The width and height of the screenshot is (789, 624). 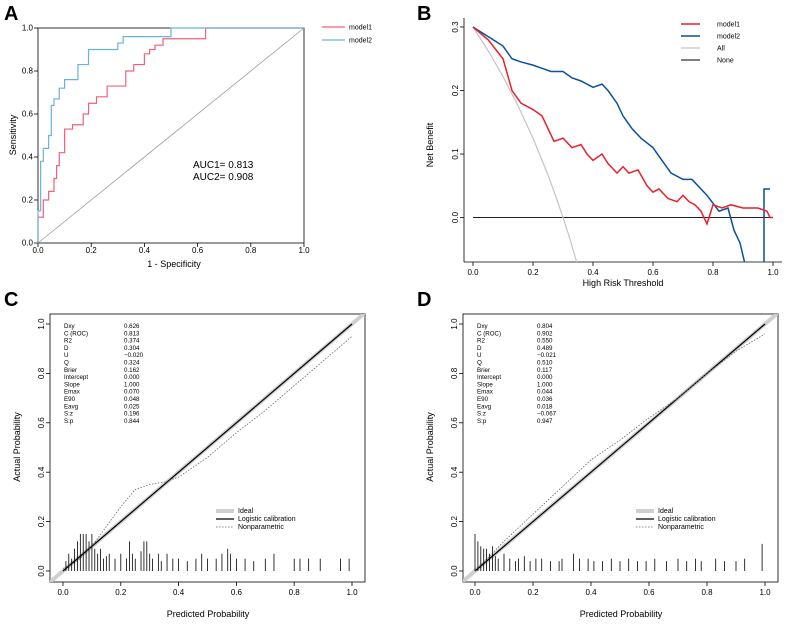 I want to click on calib-c-x-tick-label-4: 0.8, so click(x=295, y=592).